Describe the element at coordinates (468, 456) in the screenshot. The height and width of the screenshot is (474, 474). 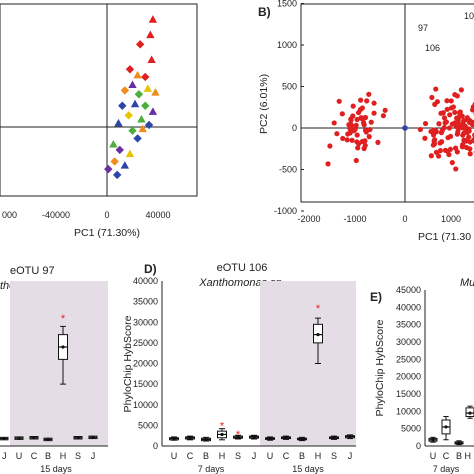
I see `panel-e-xtick: H` at that location.